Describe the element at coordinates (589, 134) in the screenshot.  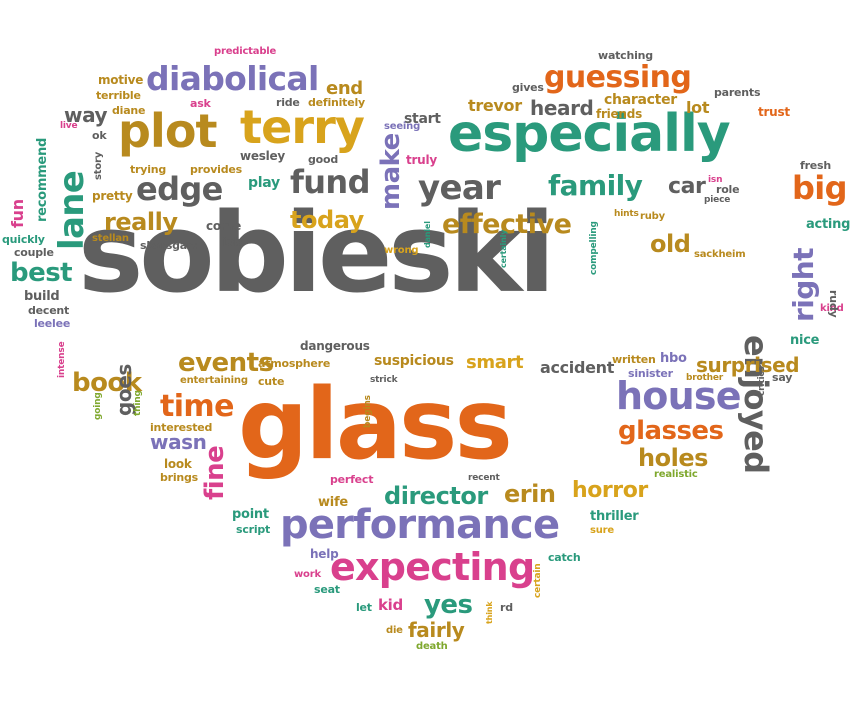
I see `word-especially: especially` at that location.